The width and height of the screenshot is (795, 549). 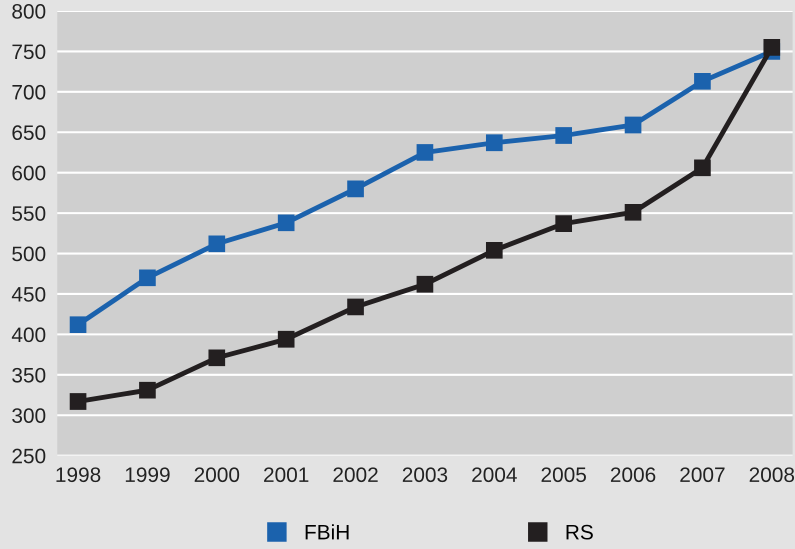 What do you see at coordinates (29, 375) in the screenshot?
I see `y-tick-label: 350` at bounding box center [29, 375].